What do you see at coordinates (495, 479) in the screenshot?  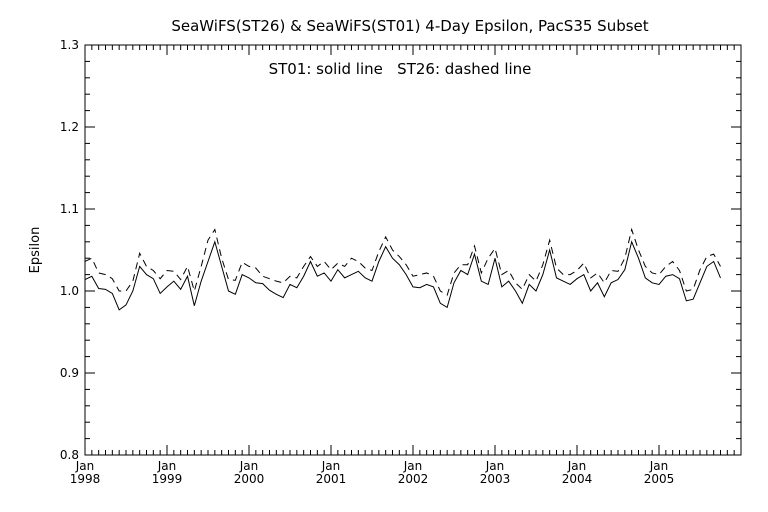 I see `x-tick-year: 2003` at bounding box center [495, 479].